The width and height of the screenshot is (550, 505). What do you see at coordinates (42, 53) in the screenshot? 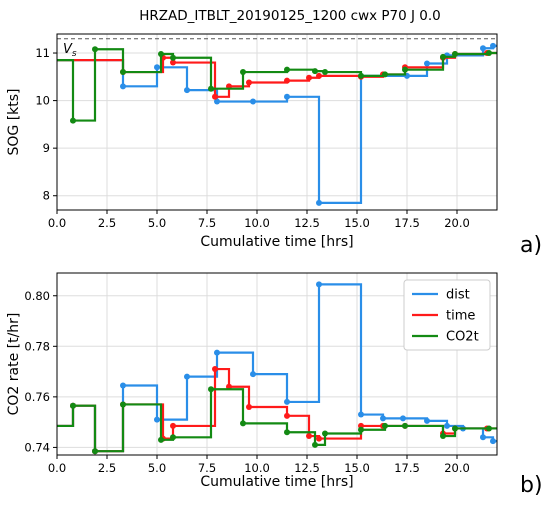
I see `y-tick-label: 11` at bounding box center [42, 53].